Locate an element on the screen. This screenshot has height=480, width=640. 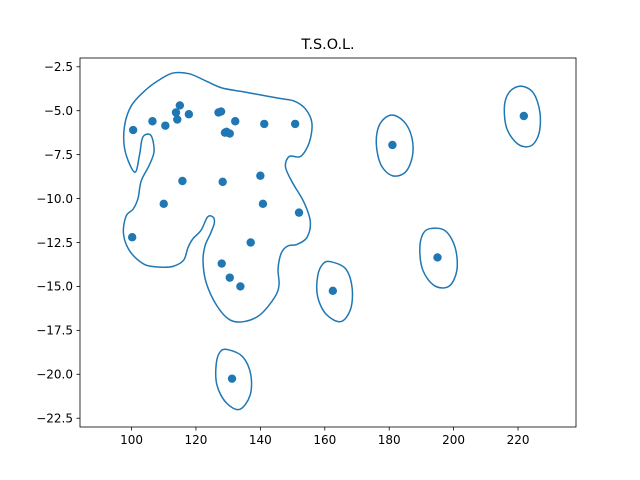
y-tick-label-8: −22.5 is located at coordinates (54, 419).